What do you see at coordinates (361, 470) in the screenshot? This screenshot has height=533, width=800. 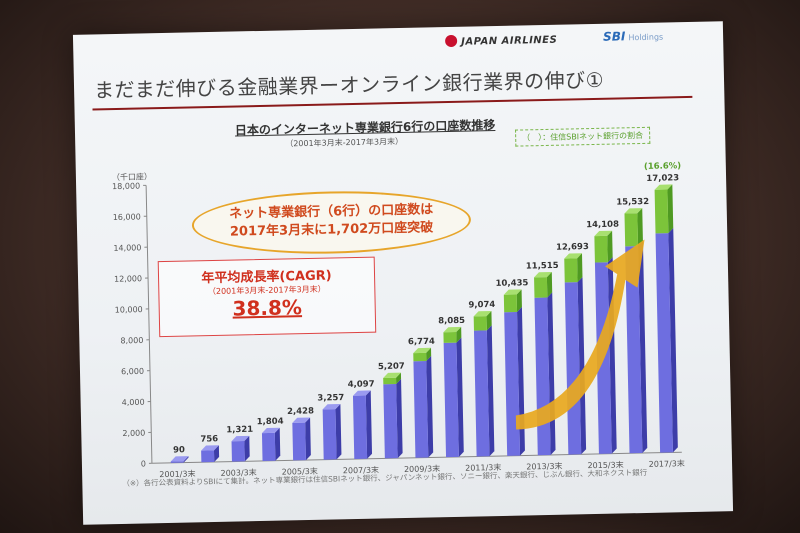 I see `x-tick-label: 2007/3末` at bounding box center [361, 470].